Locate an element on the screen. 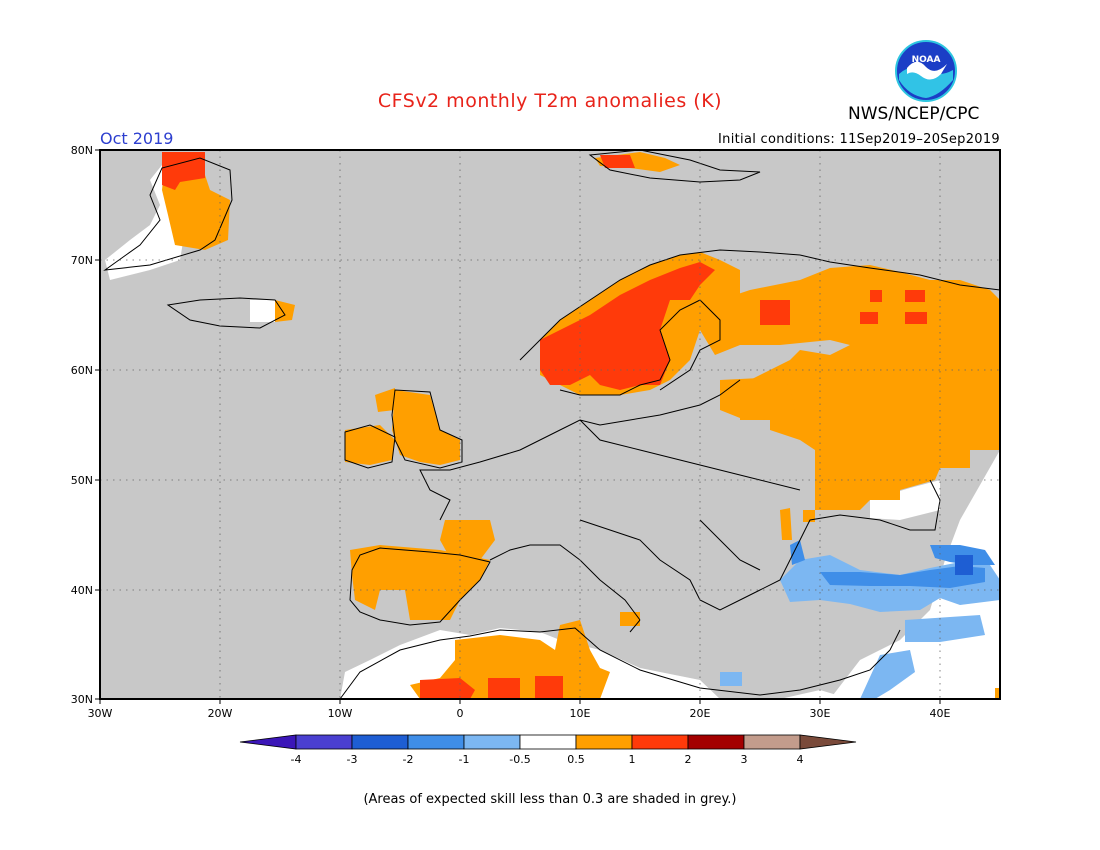  legend-label: -3 is located at coordinates (352, 759).